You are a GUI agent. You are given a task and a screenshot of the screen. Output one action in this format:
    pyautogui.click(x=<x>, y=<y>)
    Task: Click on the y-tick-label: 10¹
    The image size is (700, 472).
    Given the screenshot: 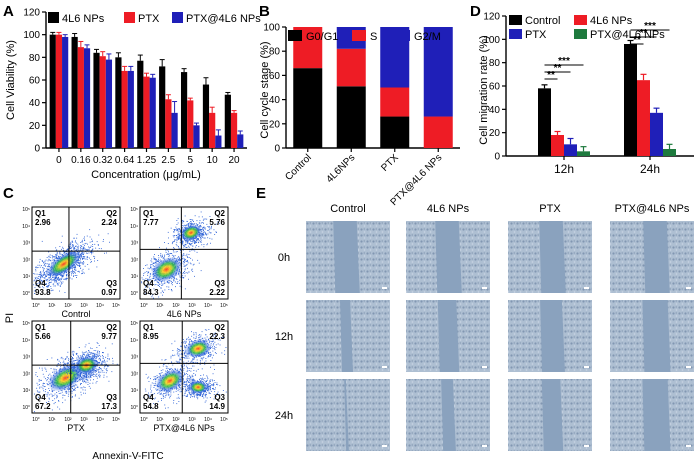 What is the action you would take?
    pyautogui.click(x=135, y=277)
    